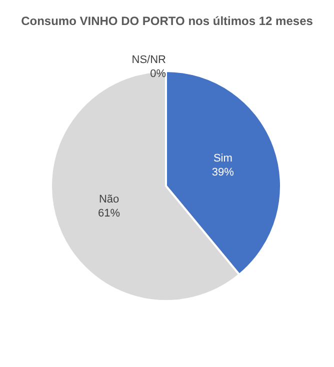 Image resolution: width=334 pixels, height=367 pixels. I want to click on chart-title: Consumo VINHO DO PORTO nos últimos 12 meses, so click(167, 21).